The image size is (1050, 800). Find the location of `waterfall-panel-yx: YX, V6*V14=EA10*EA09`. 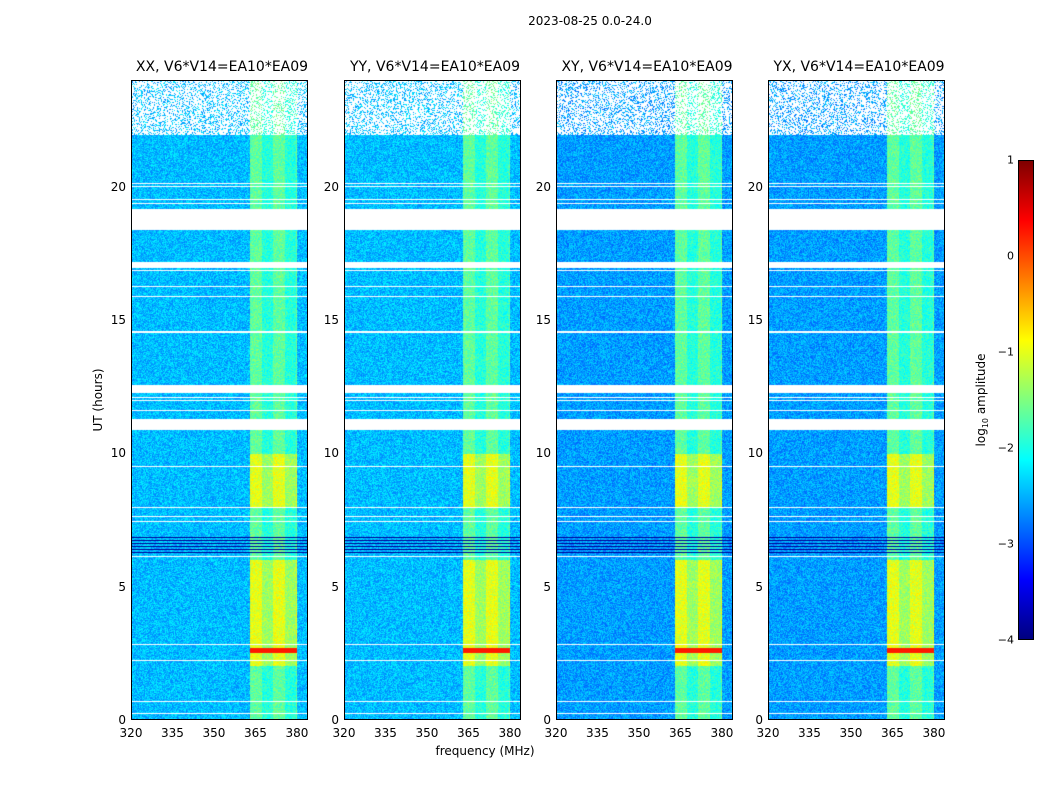

waterfall-panel-yx: YX, V6*V14=EA10*EA09 is located at coordinates (856, 389).